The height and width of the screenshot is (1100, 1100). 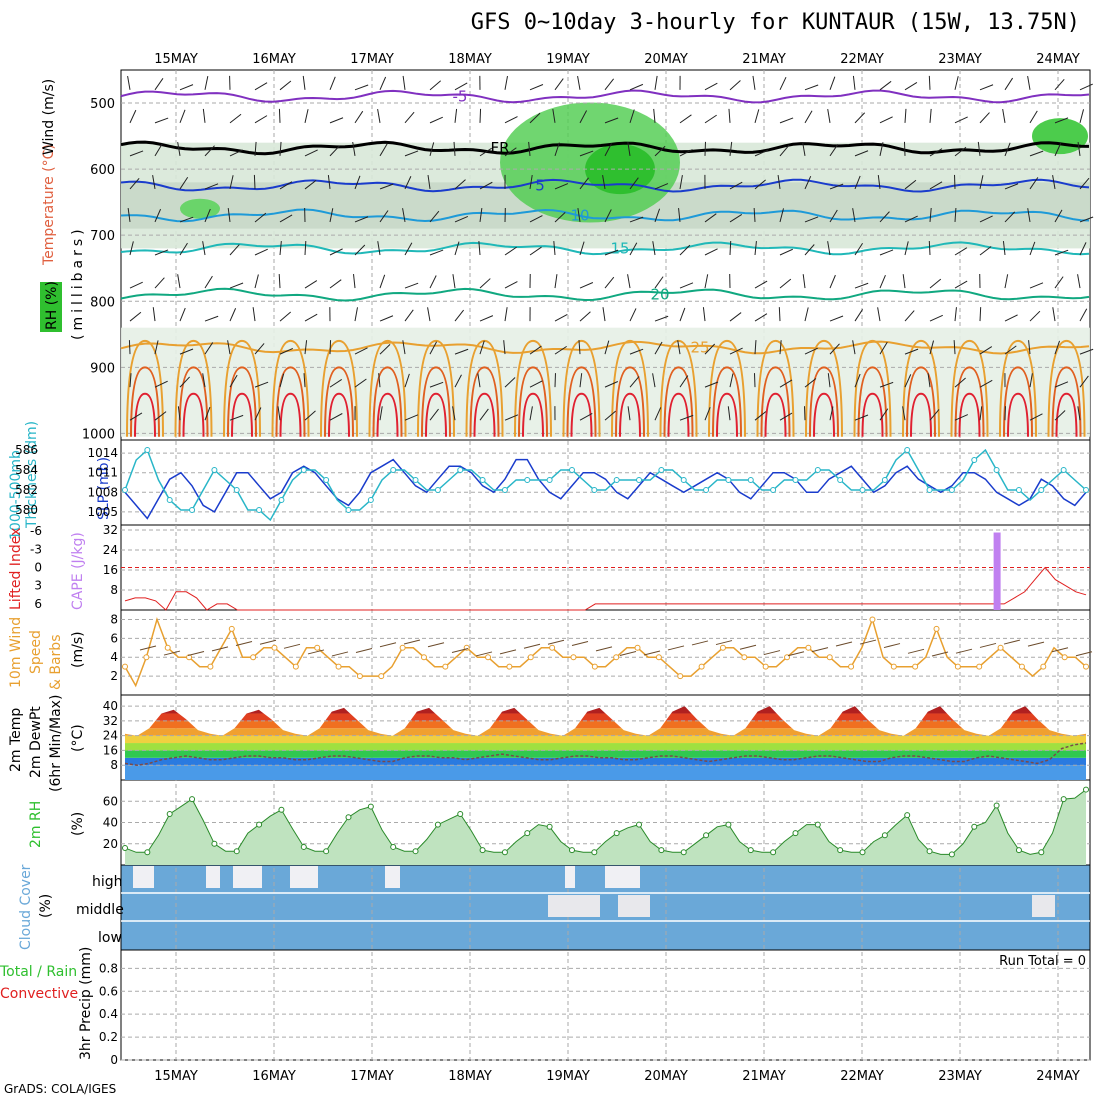 What do you see at coordinates (605, 652) in the screenshot?
I see `wind-speed-line` at bounding box center [605, 652].